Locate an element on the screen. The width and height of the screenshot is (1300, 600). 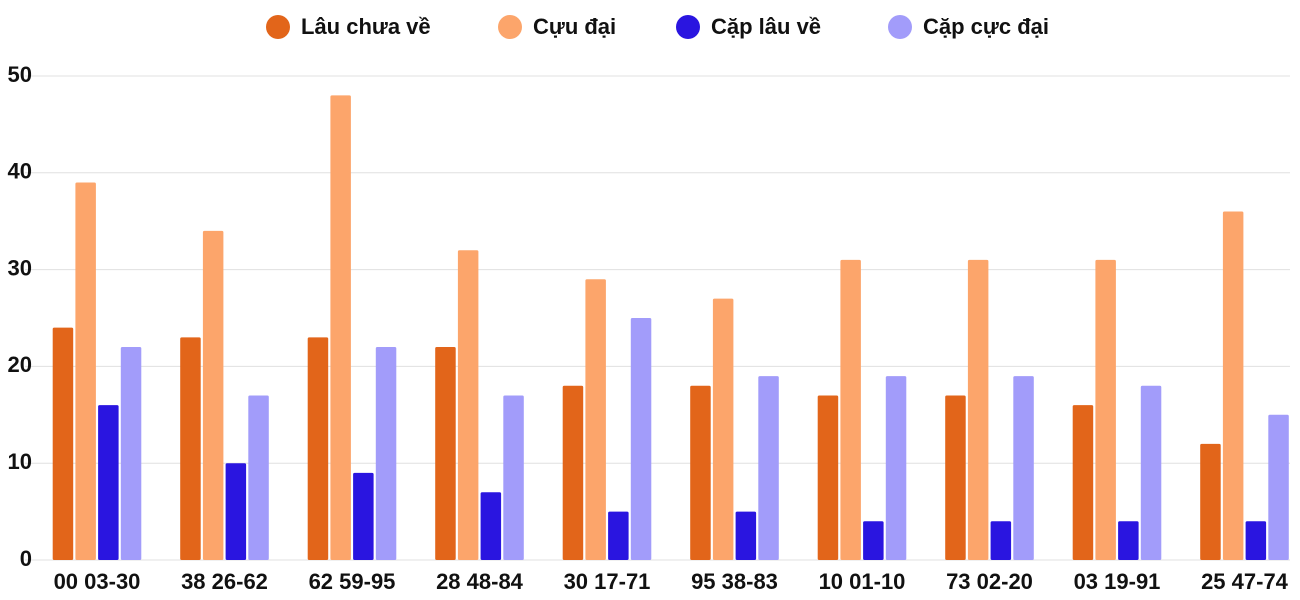
legend-label: Cặp lâu về is located at coordinates (766, 26).